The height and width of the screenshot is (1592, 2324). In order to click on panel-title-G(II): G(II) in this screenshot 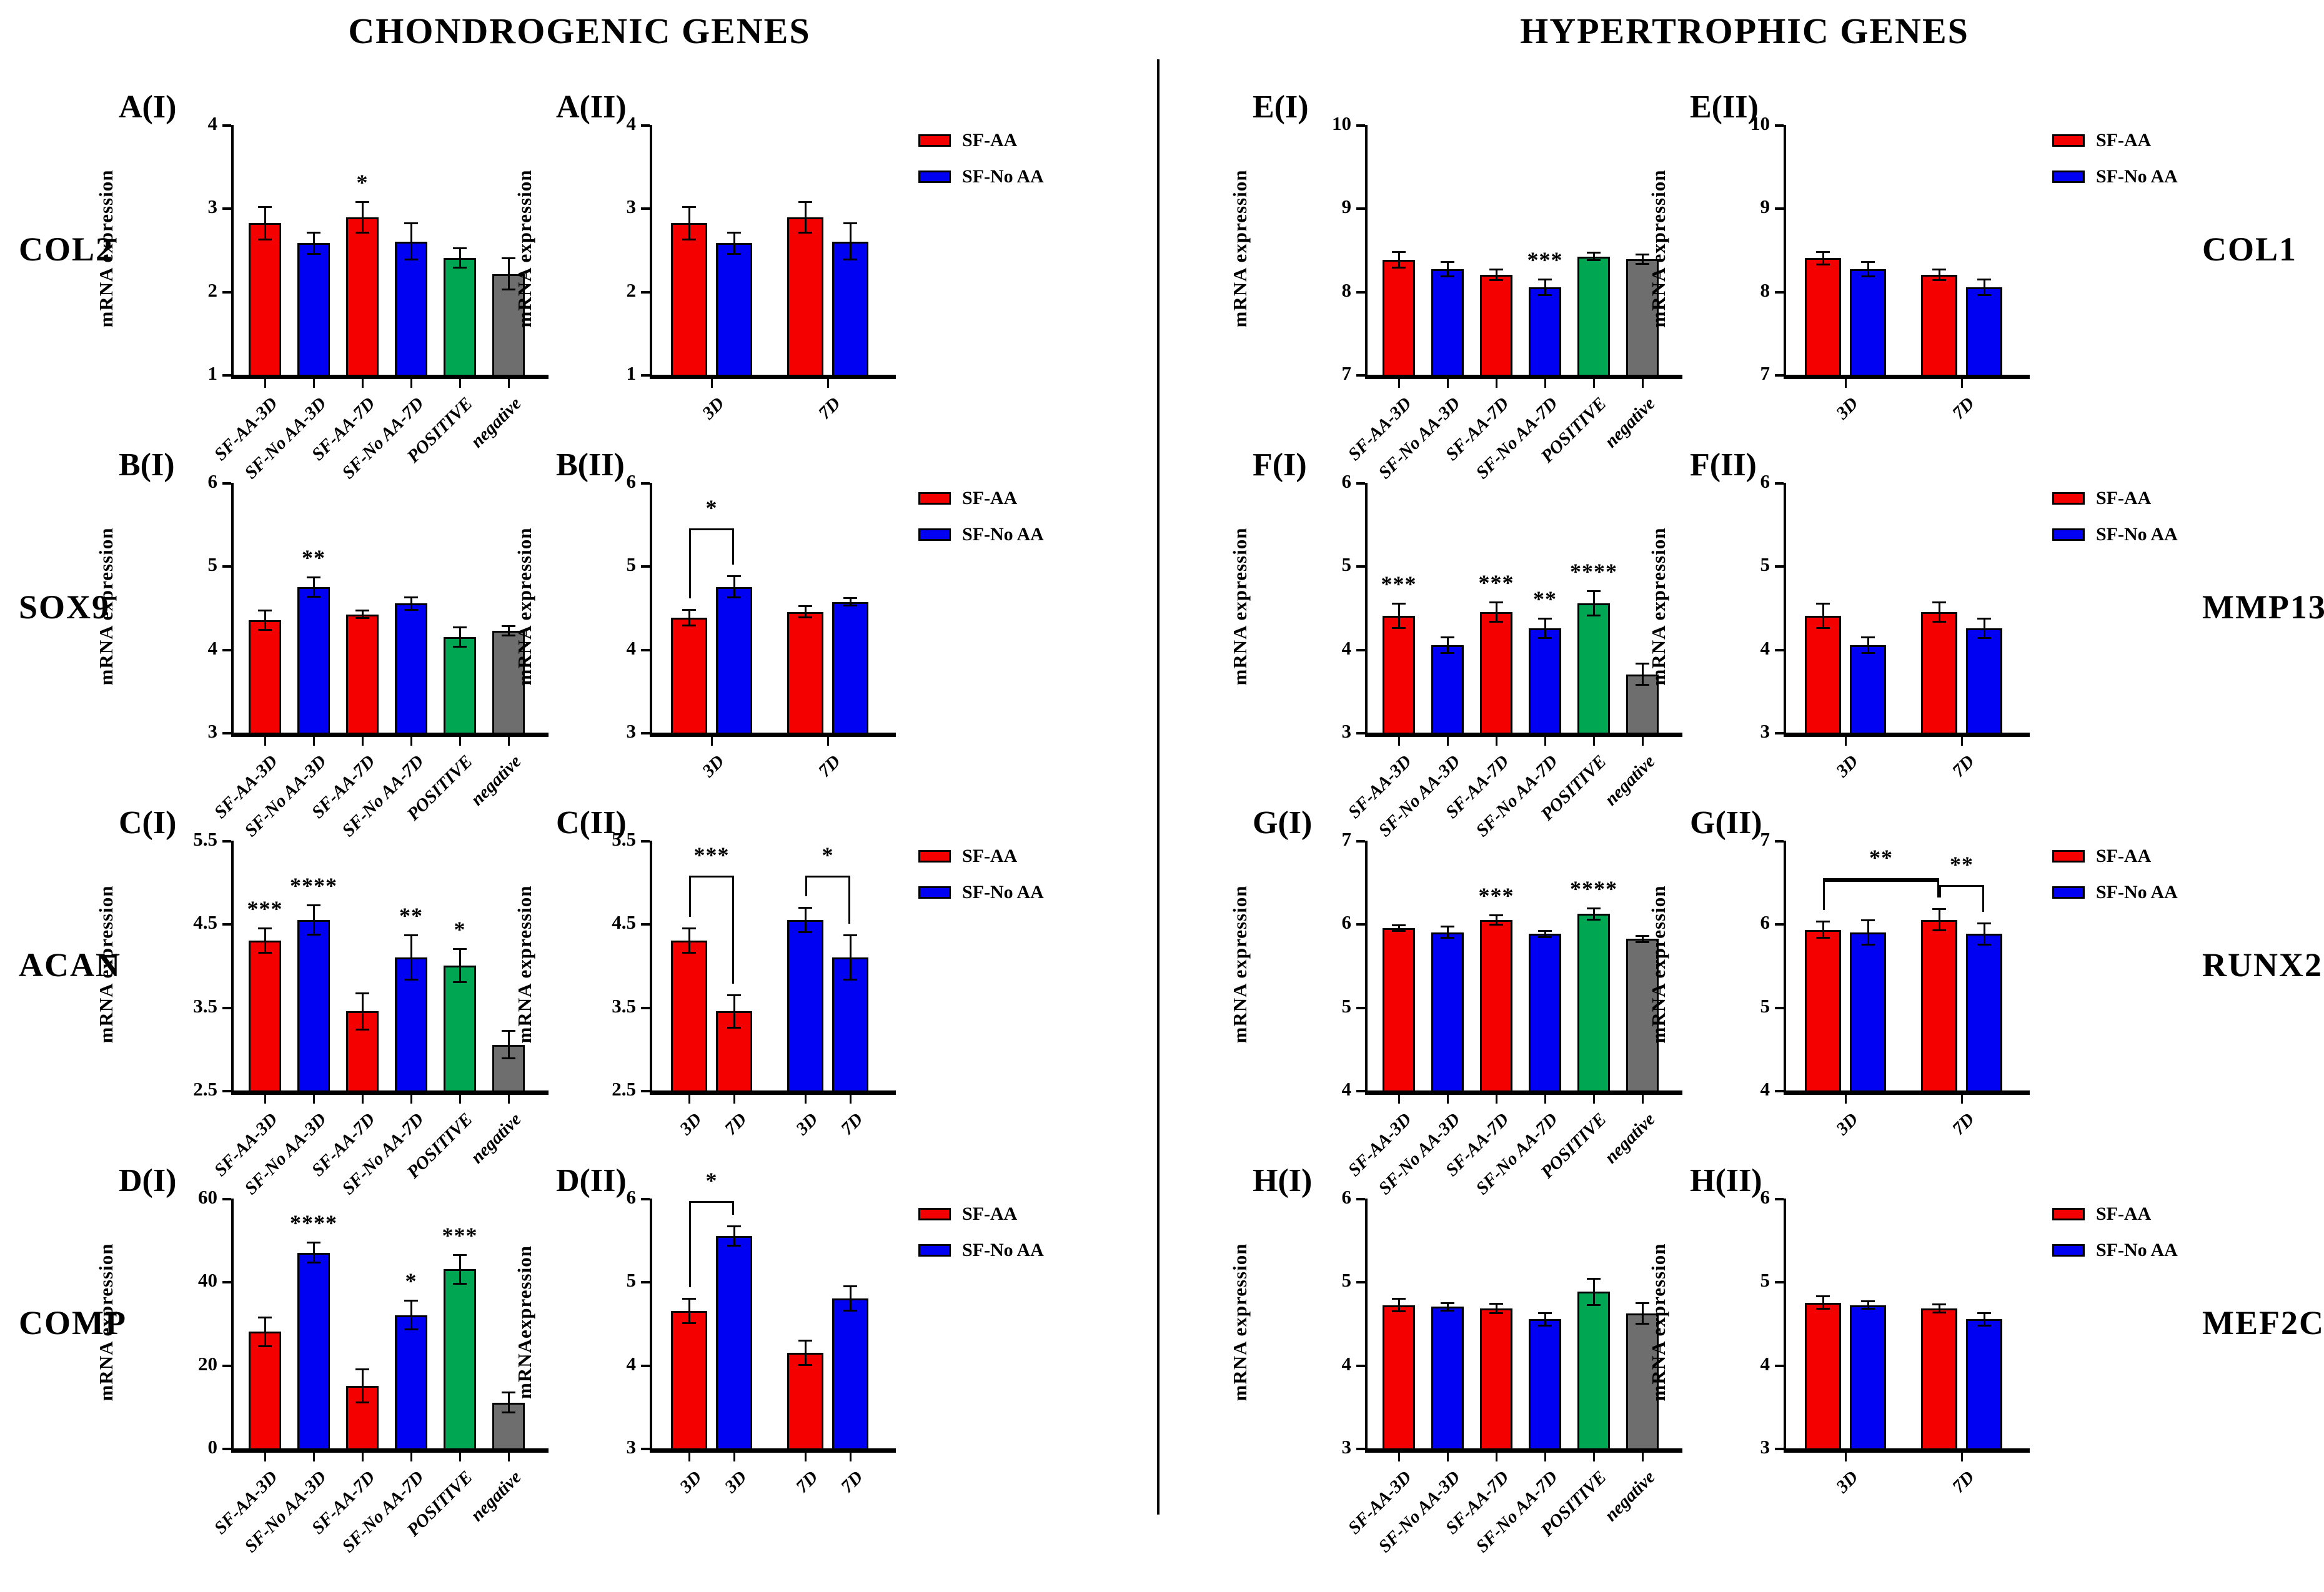, I will do `click(1726, 823)`.